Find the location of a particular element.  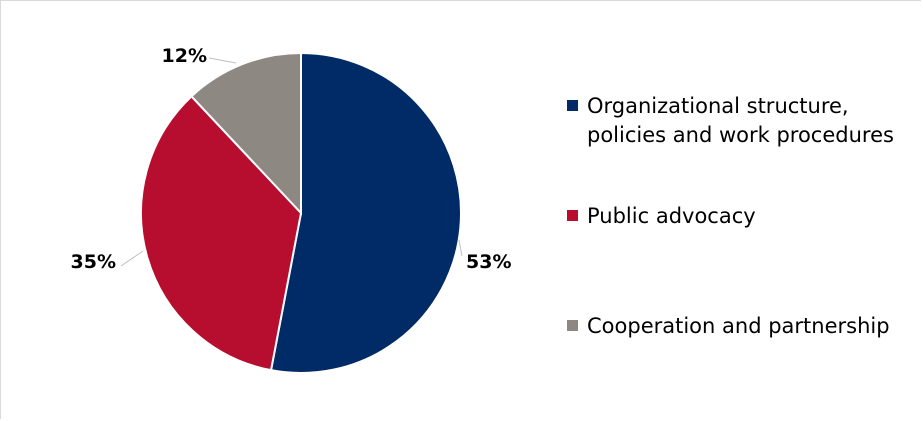

legend-item-cooperation-partnership: Cooperation and partnership is located at coordinates (737, 326).